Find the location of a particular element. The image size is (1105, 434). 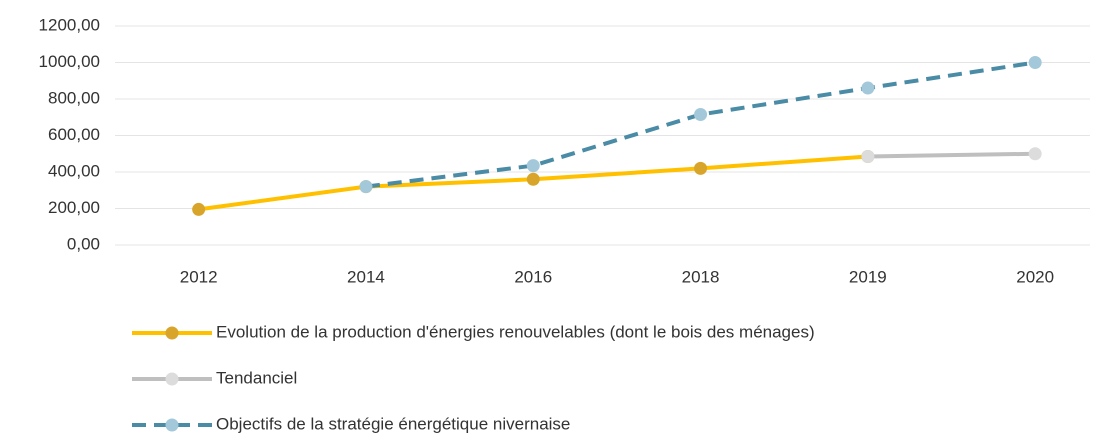

y-tick-label: 200,00 is located at coordinates (74, 207).